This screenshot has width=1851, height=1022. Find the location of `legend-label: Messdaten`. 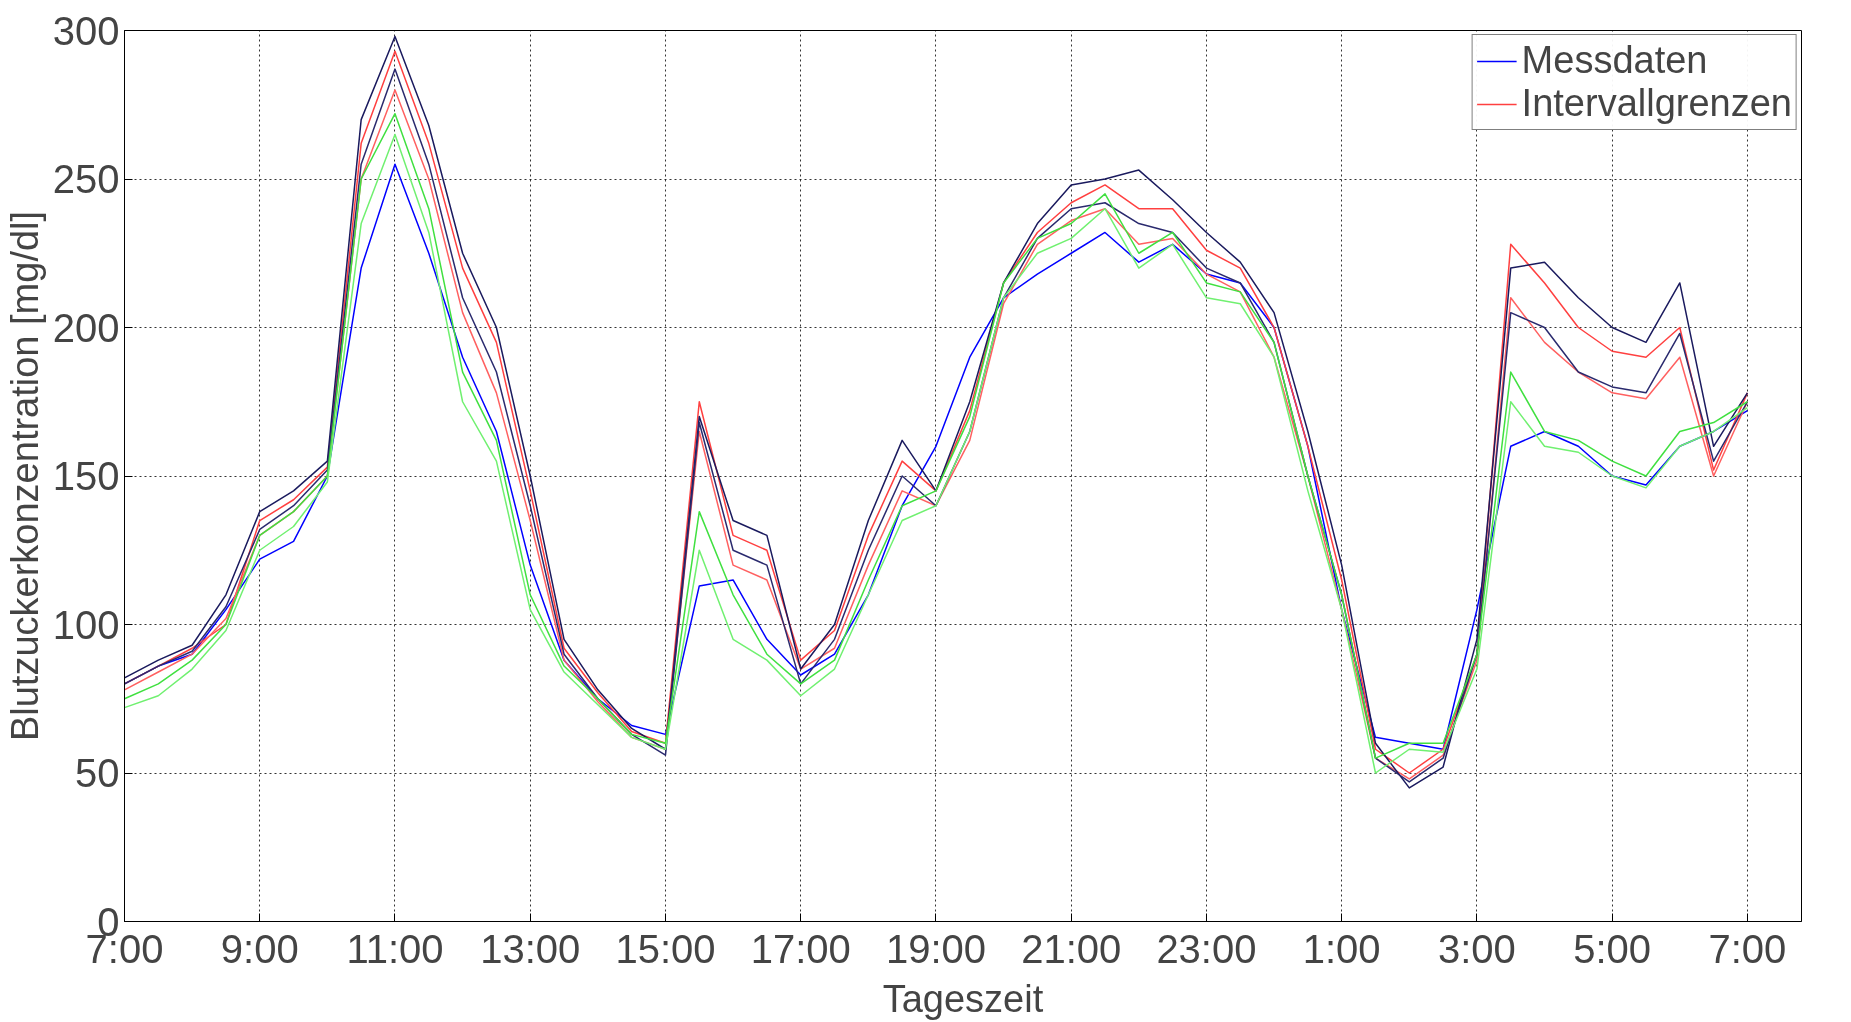

legend-label: Messdaten is located at coordinates (1614, 60).